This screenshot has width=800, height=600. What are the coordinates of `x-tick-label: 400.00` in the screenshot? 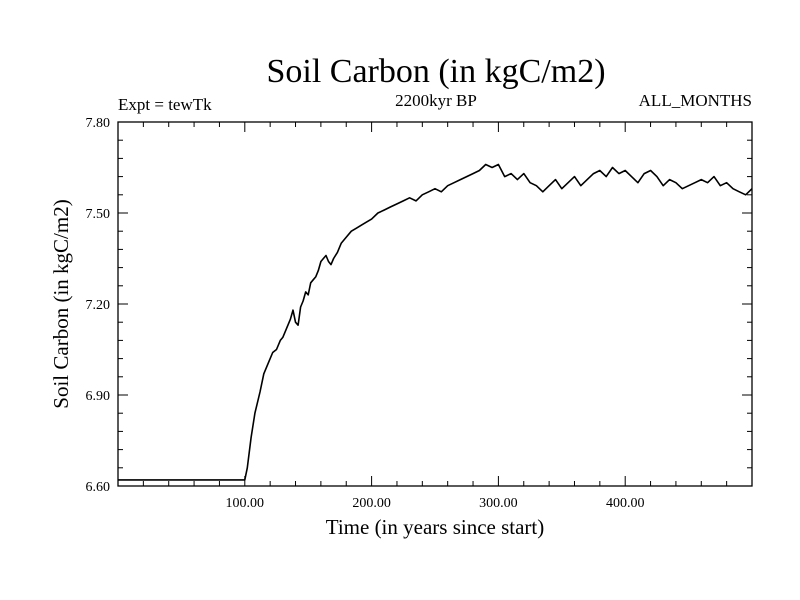 It's located at (625, 503).